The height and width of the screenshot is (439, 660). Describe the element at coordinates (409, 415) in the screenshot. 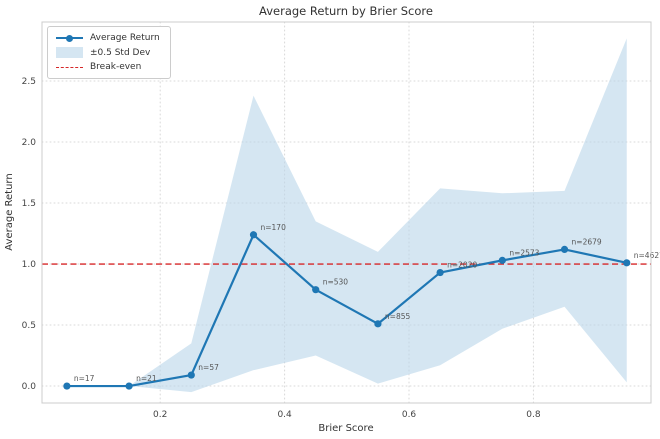

I see `x-tick-label-0.6: 0.6` at that location.